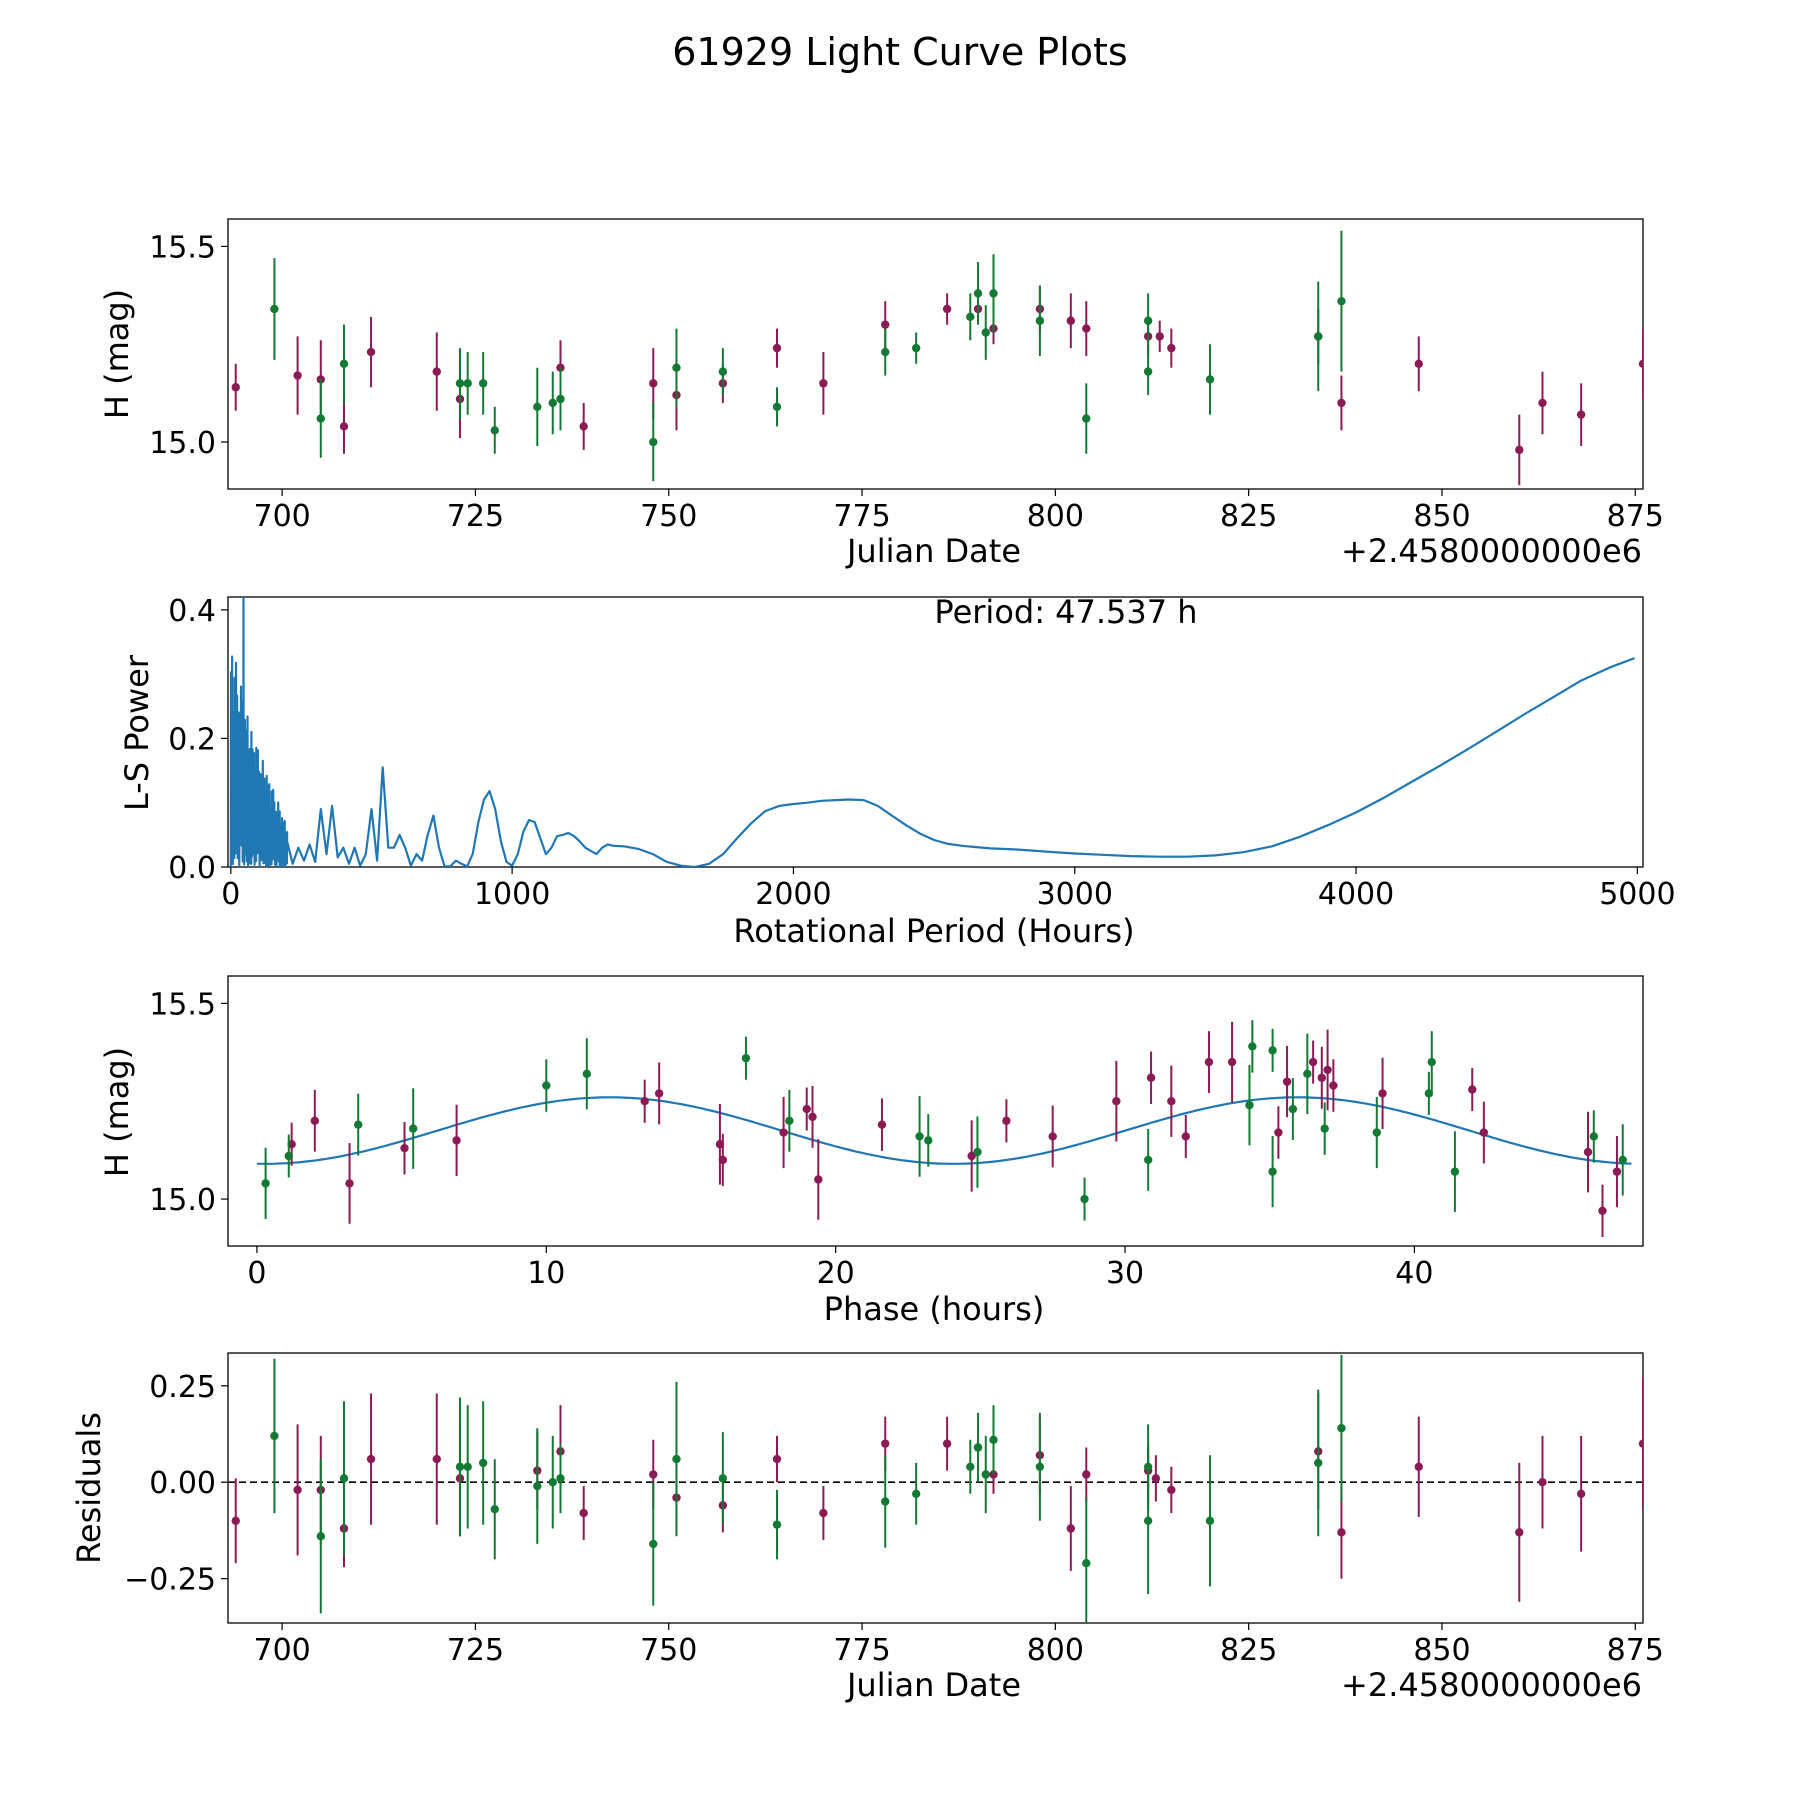  What do you see at coordinates (1075, 894) in the screenshot?
I see `x-tick-label: 3000` at bounding box center [1075, 894].